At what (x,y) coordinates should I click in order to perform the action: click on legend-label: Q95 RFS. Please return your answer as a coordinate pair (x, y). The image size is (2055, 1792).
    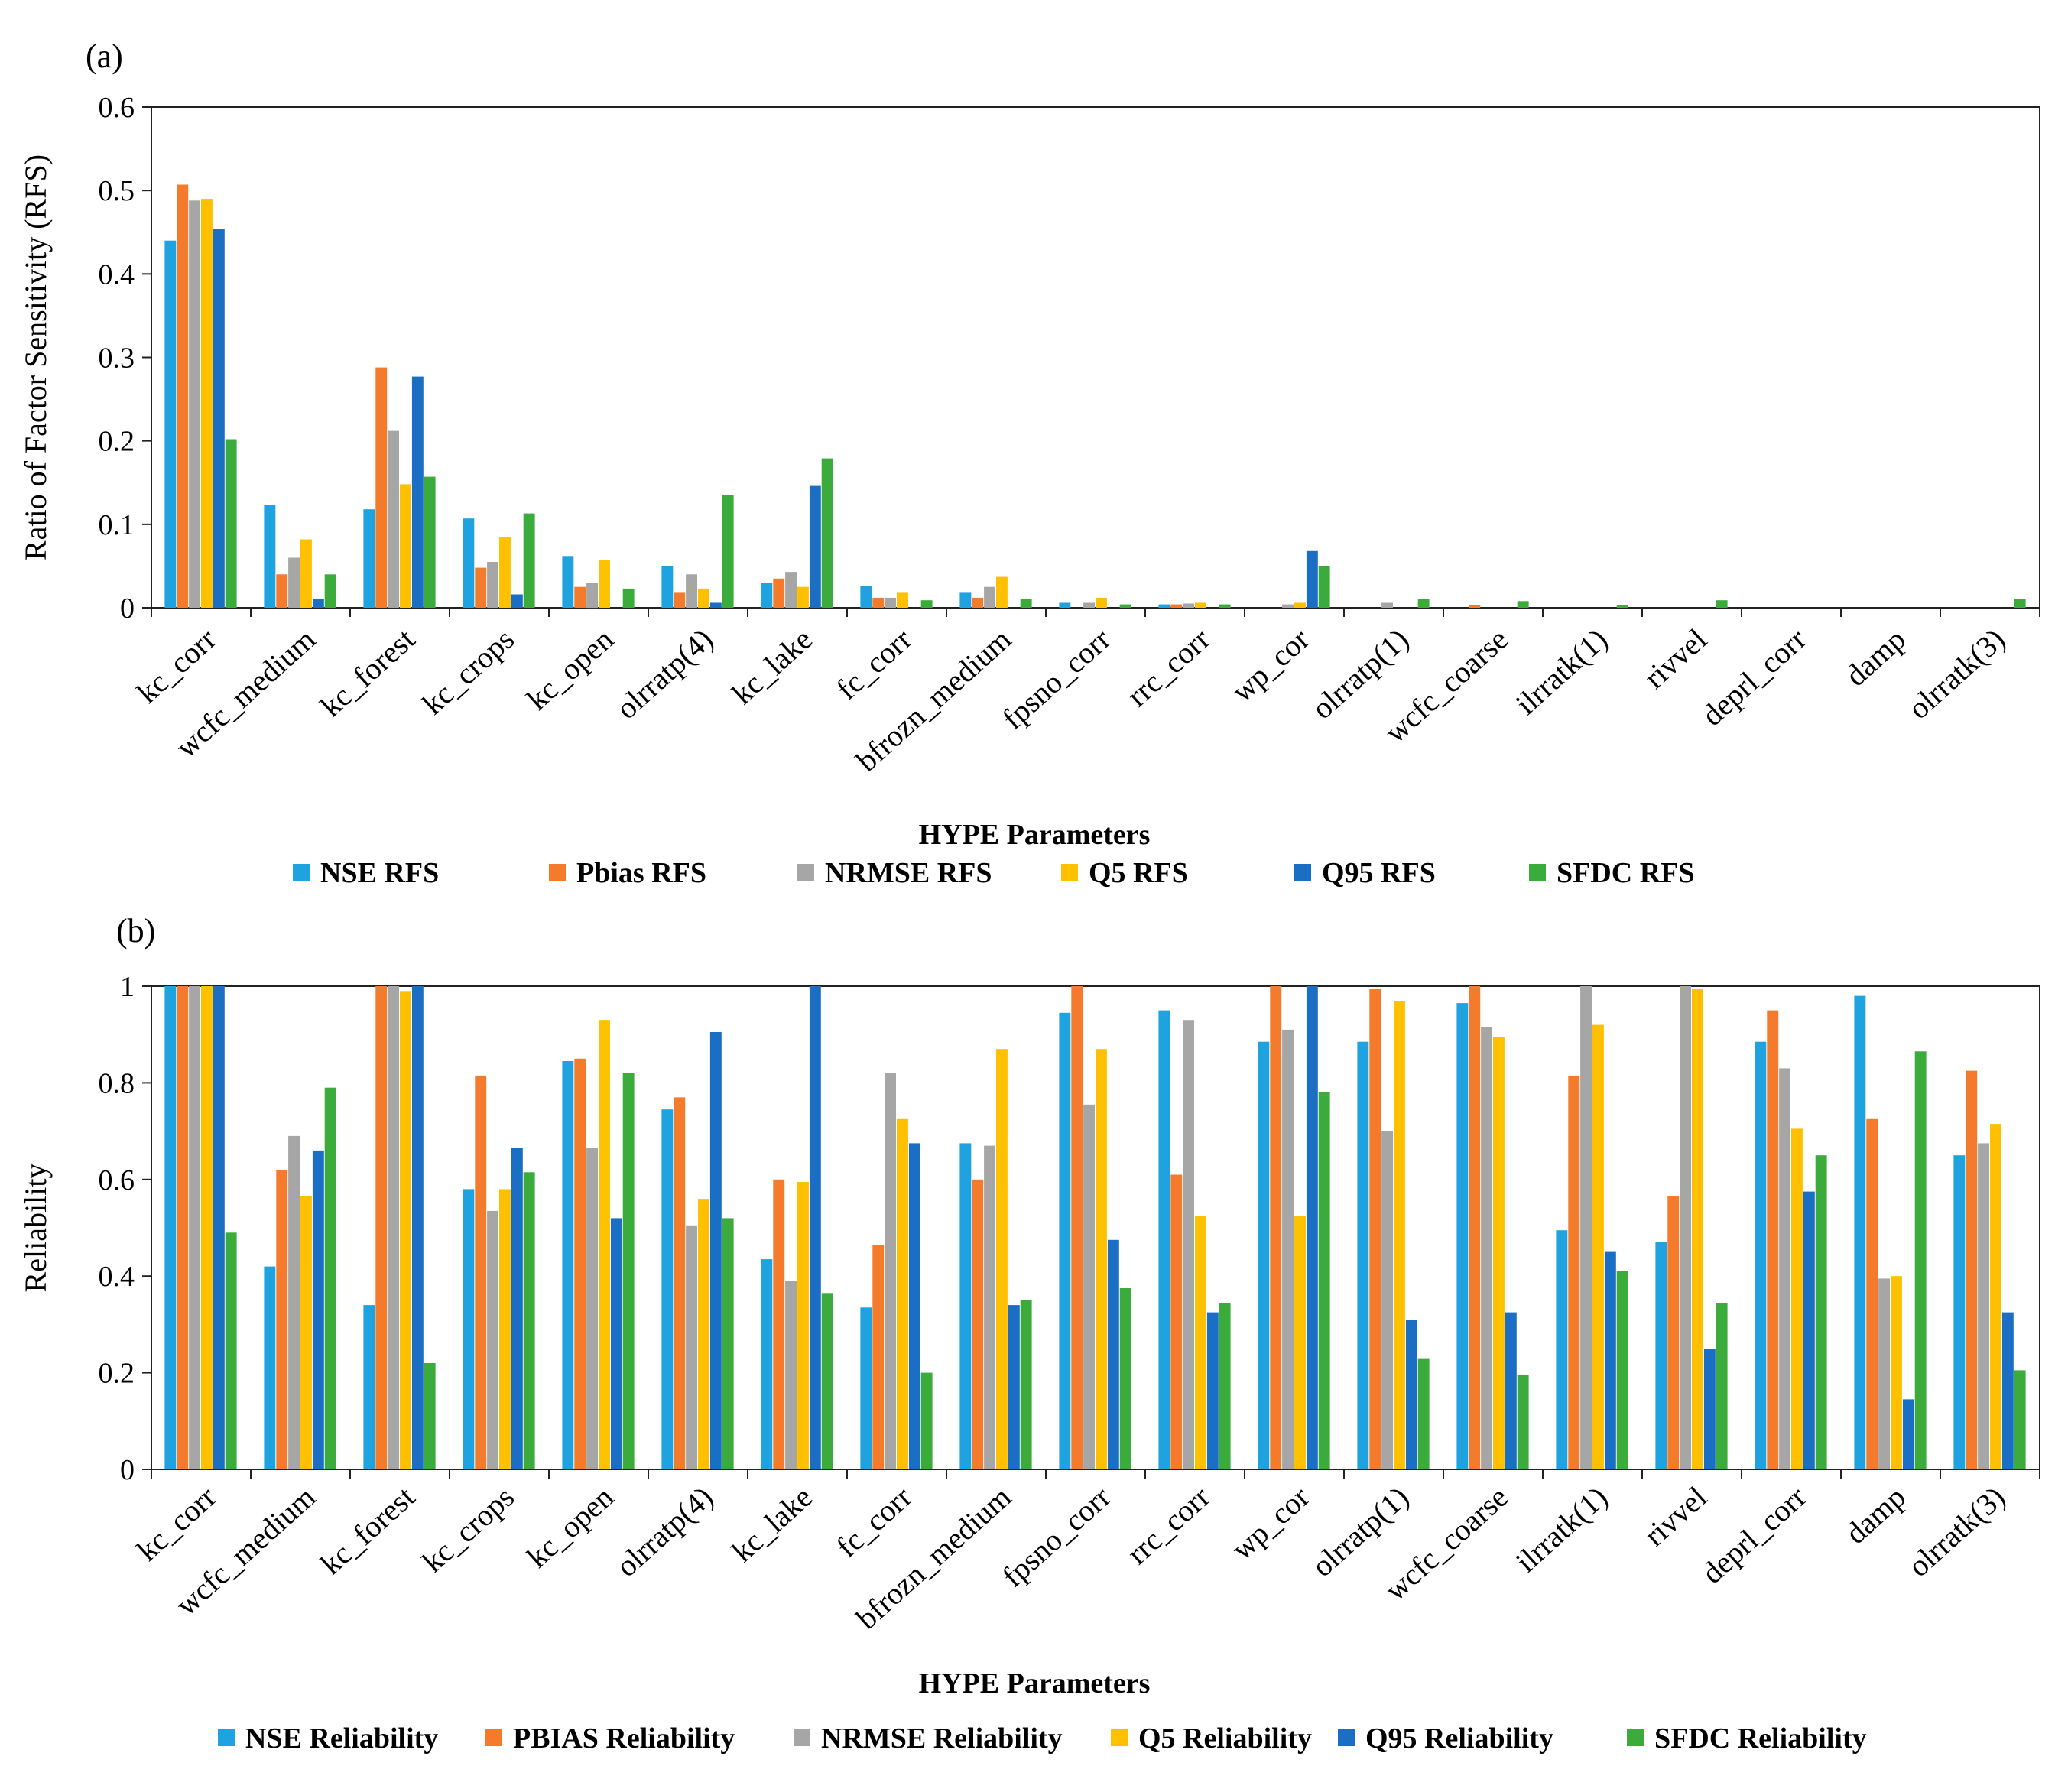
    Looking at the image, I should click on (1379, 873).